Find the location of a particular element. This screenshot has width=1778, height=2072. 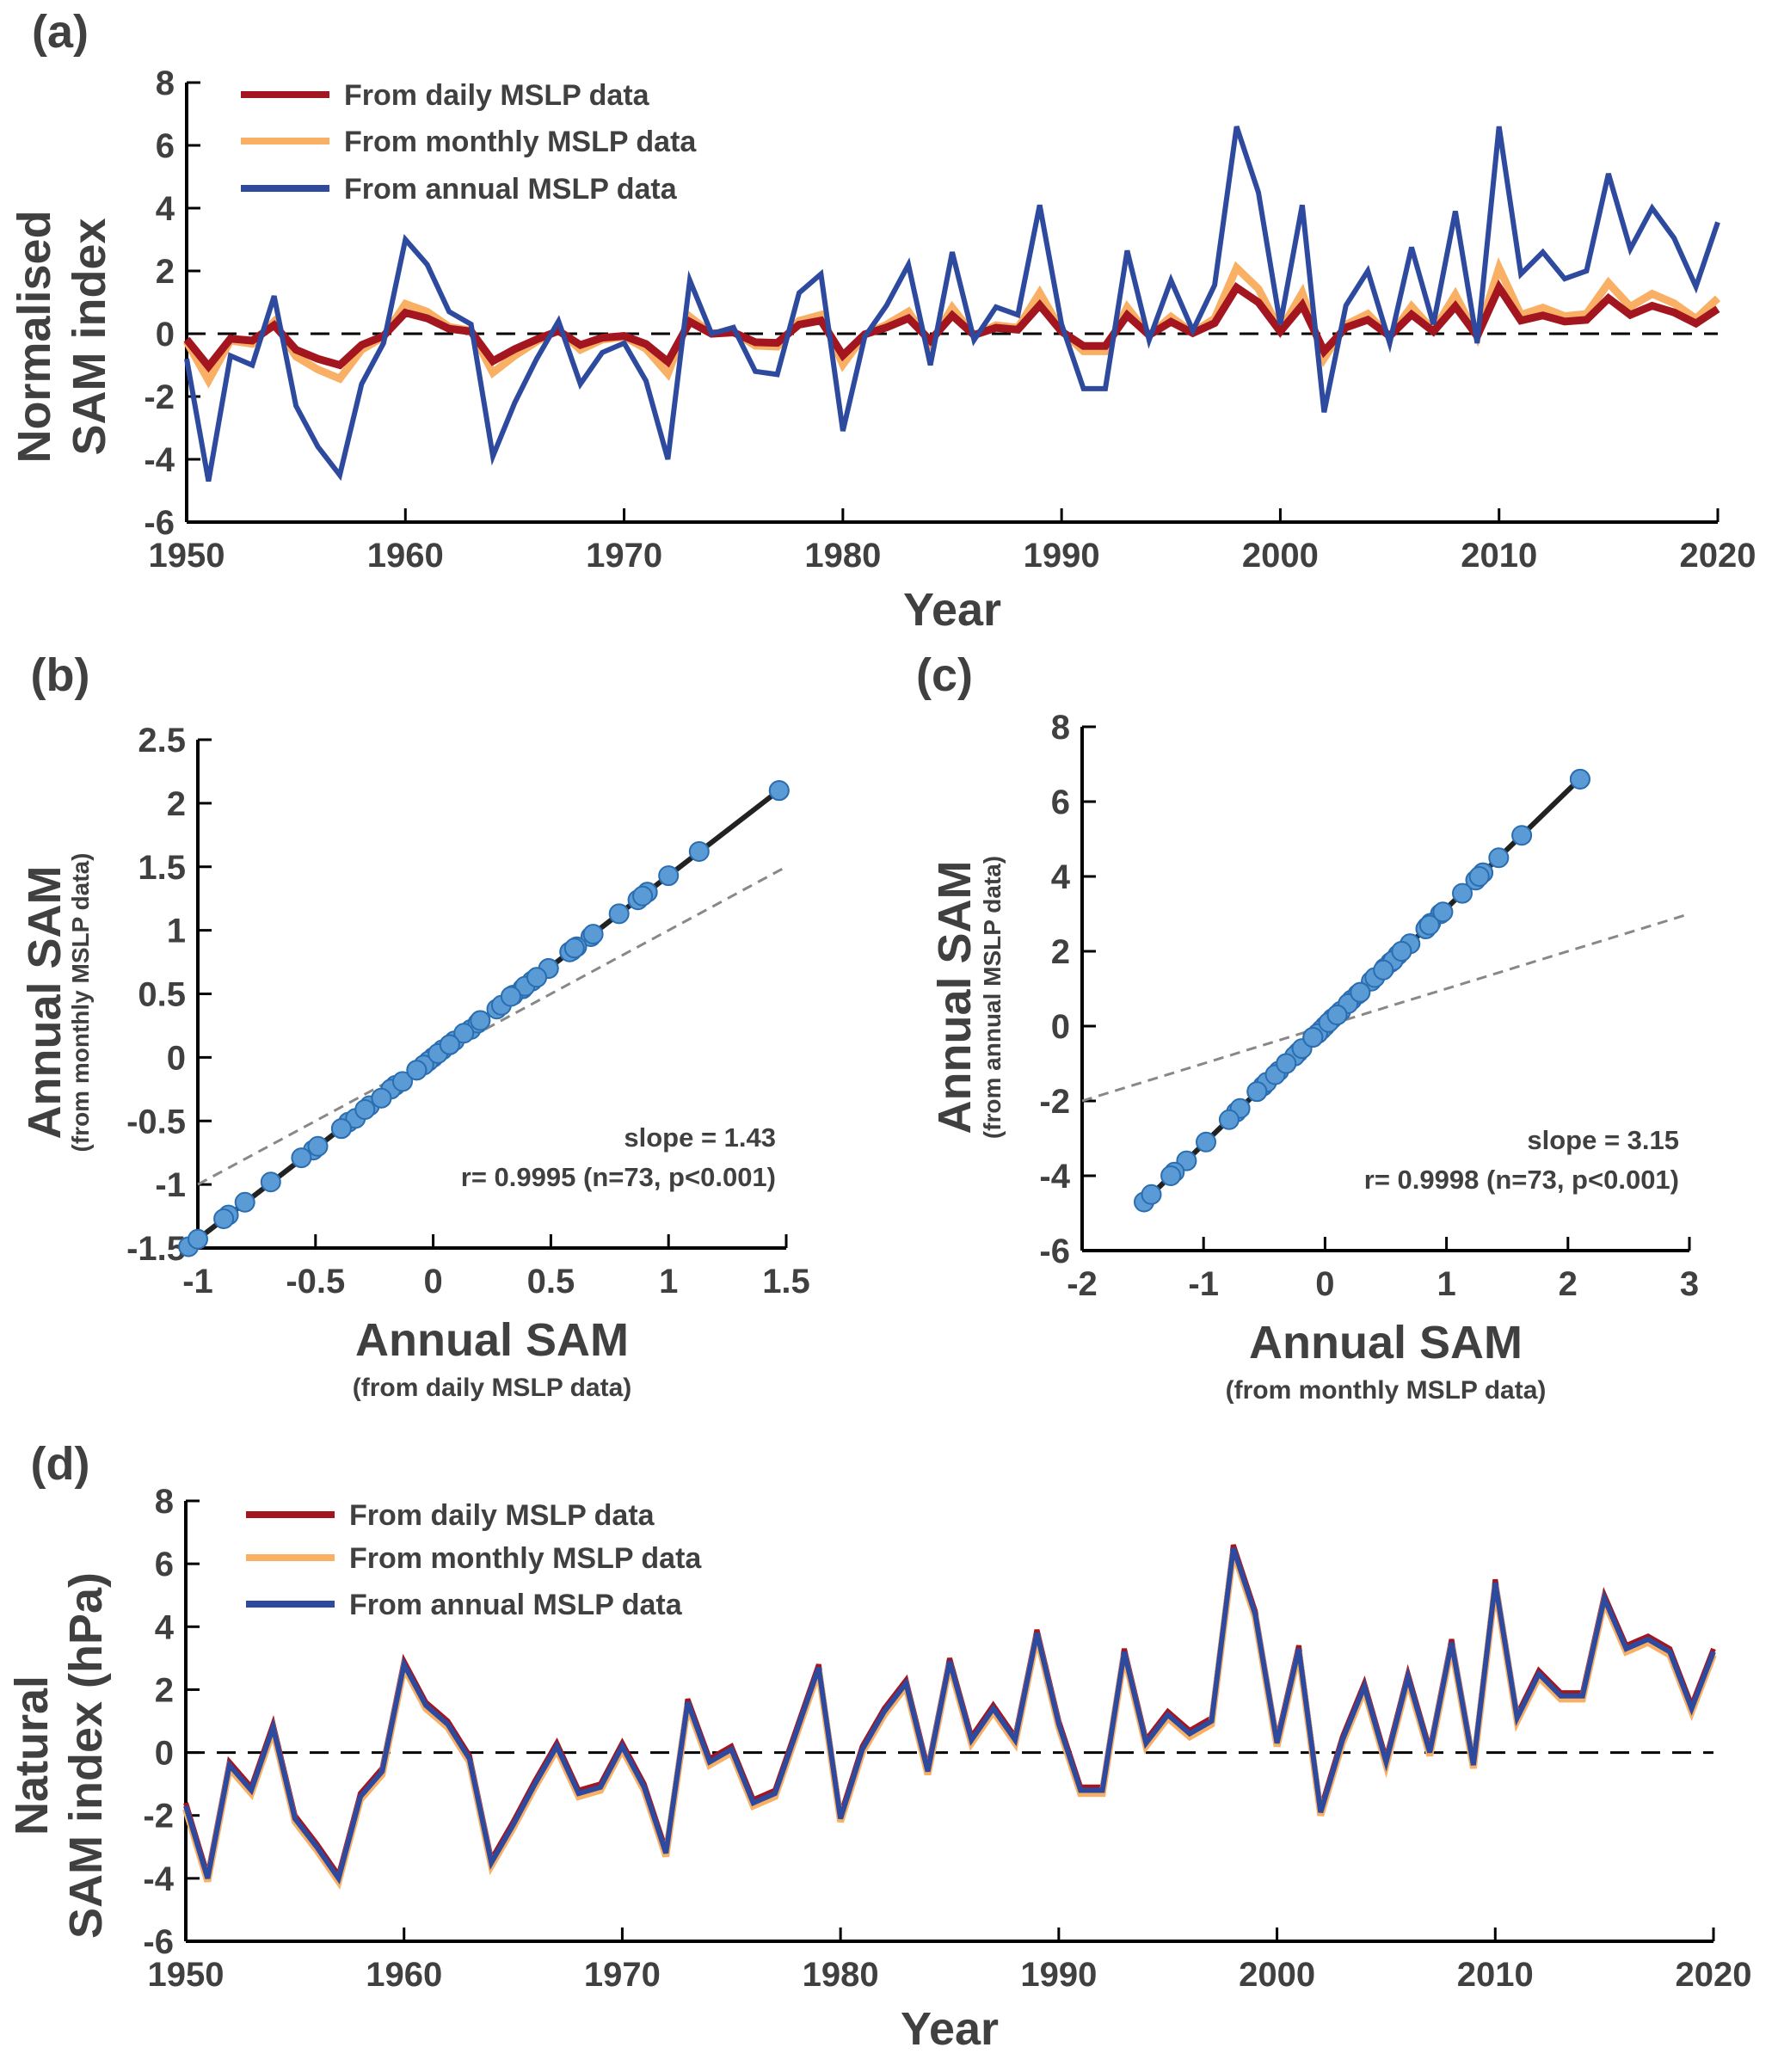

reference-line-1to1 is located at coordinates (492, 1025).